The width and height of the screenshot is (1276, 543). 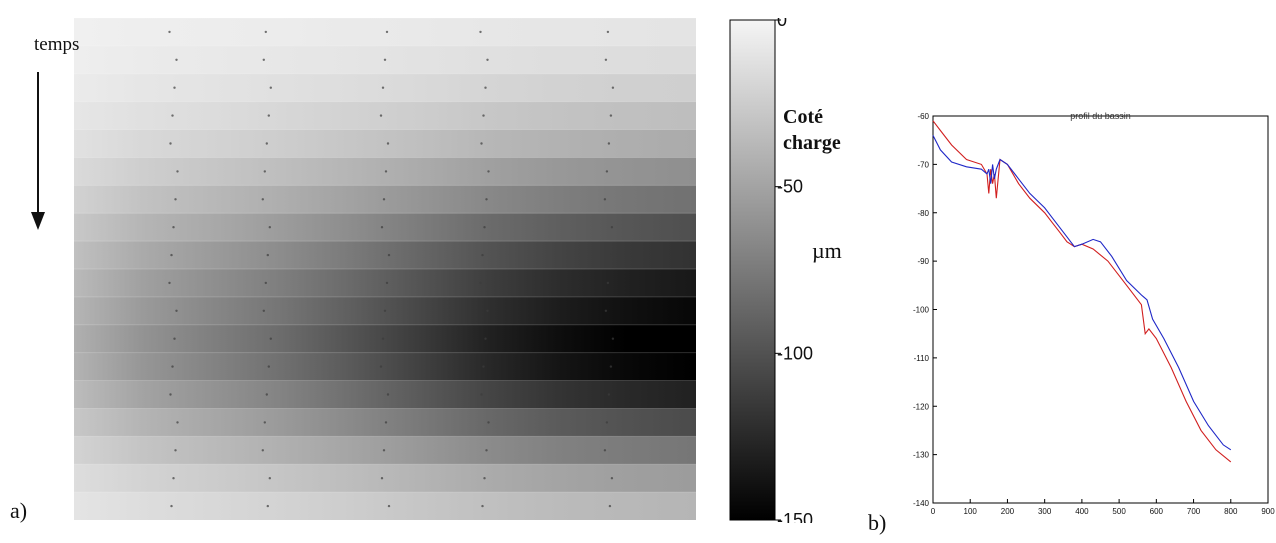 I want to click on y-tick-label: -110, so click(x=922, y=358).